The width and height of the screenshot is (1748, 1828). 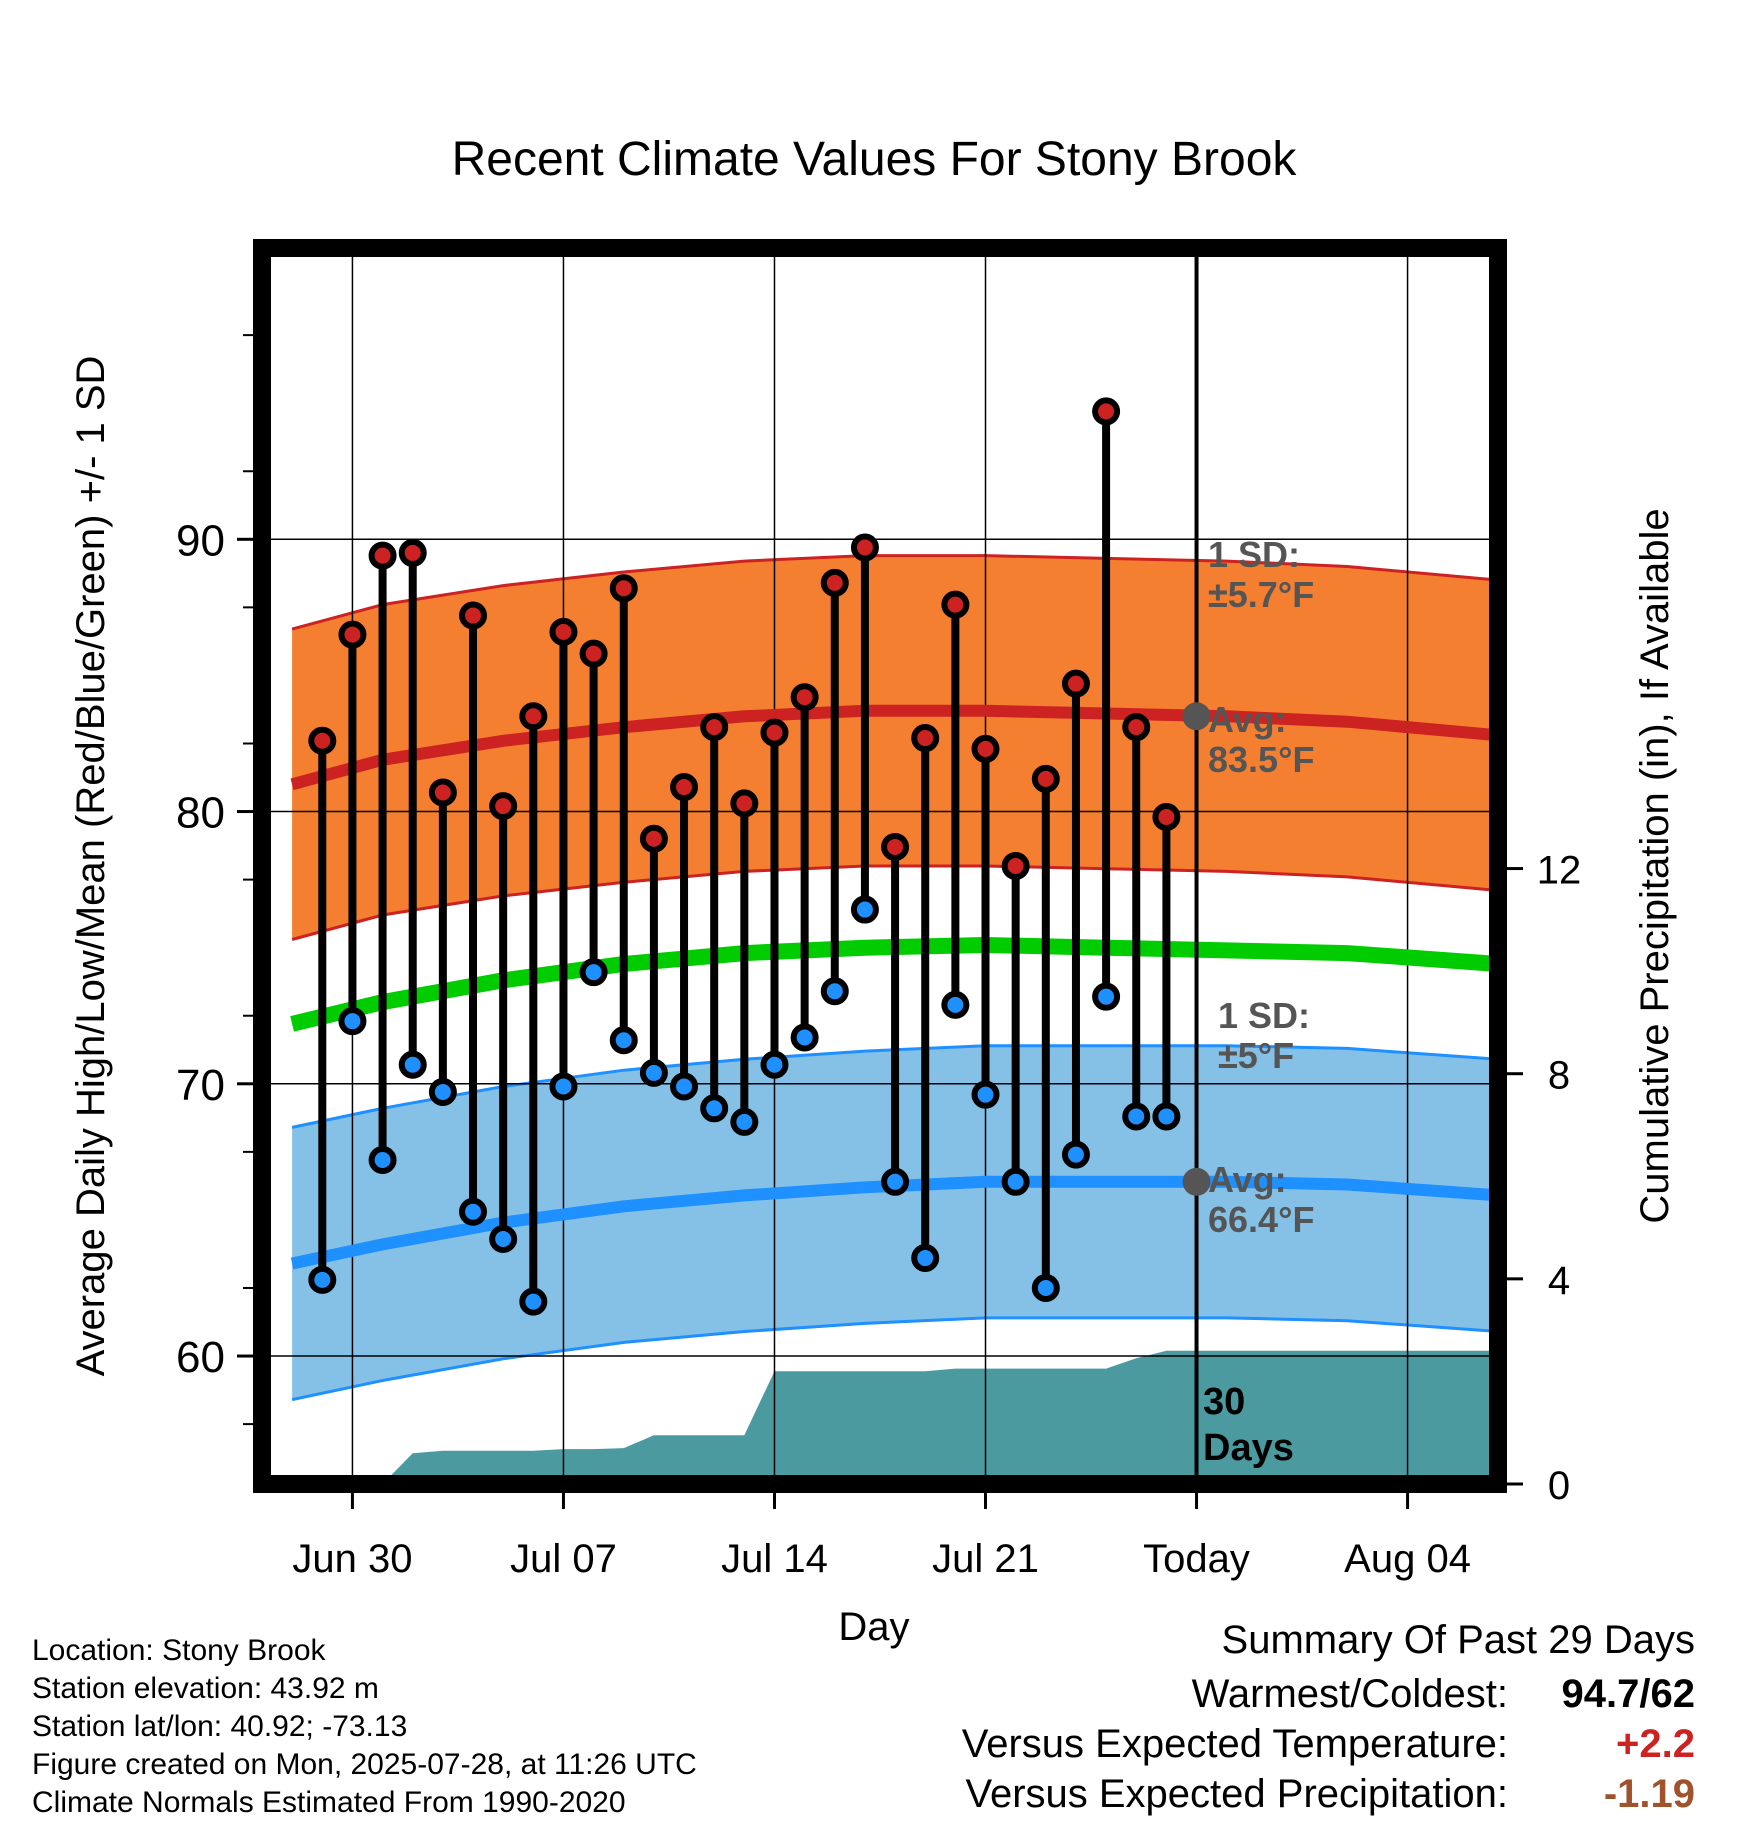 I want to click on latlon-text: Station lat/lon: 40.92; -73.13, so click(x=220, y=1726).